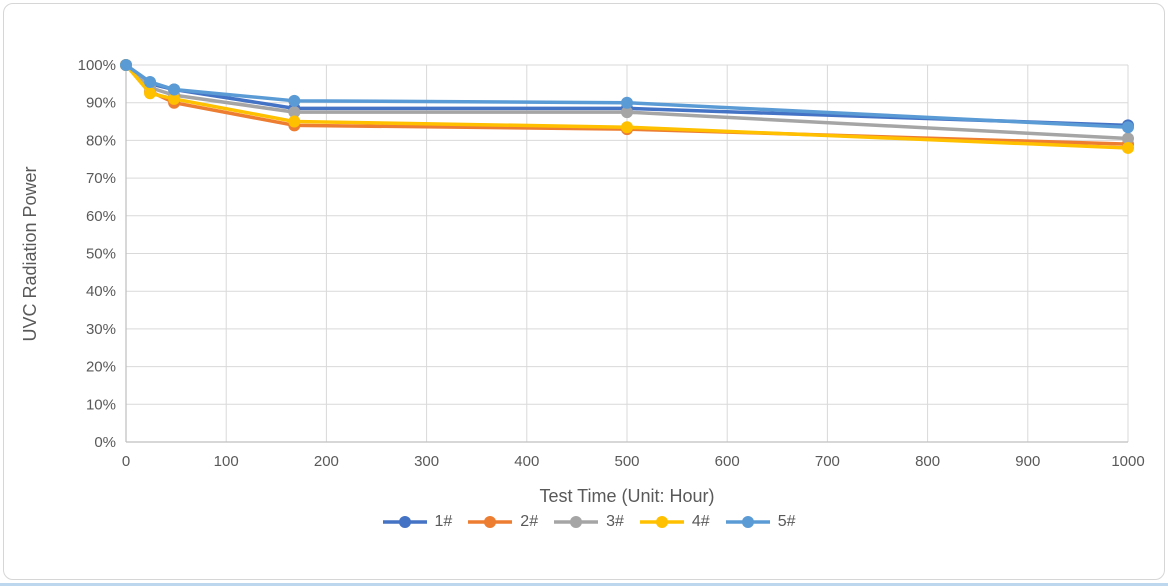 This screenshot has height=586, width=1168. What do you see at coordinates (101, 140) in the screenshot?
I see `y-tick-label: 80%` at bounding box center [101, 140].